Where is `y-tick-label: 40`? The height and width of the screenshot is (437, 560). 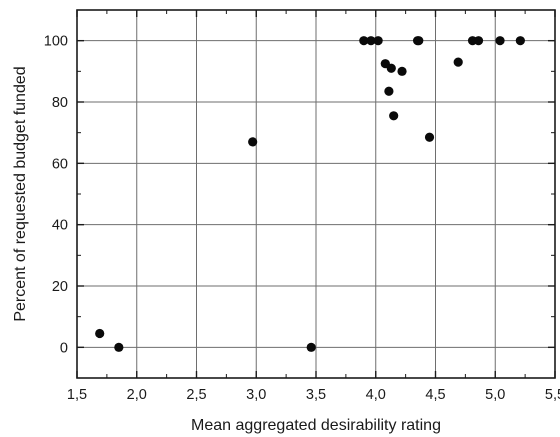 y-tick-label: 40 is located at coordinates (60, 226).